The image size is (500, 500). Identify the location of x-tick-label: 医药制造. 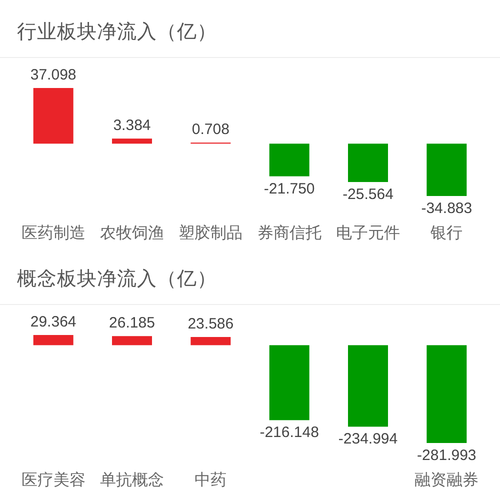
(53, 233).